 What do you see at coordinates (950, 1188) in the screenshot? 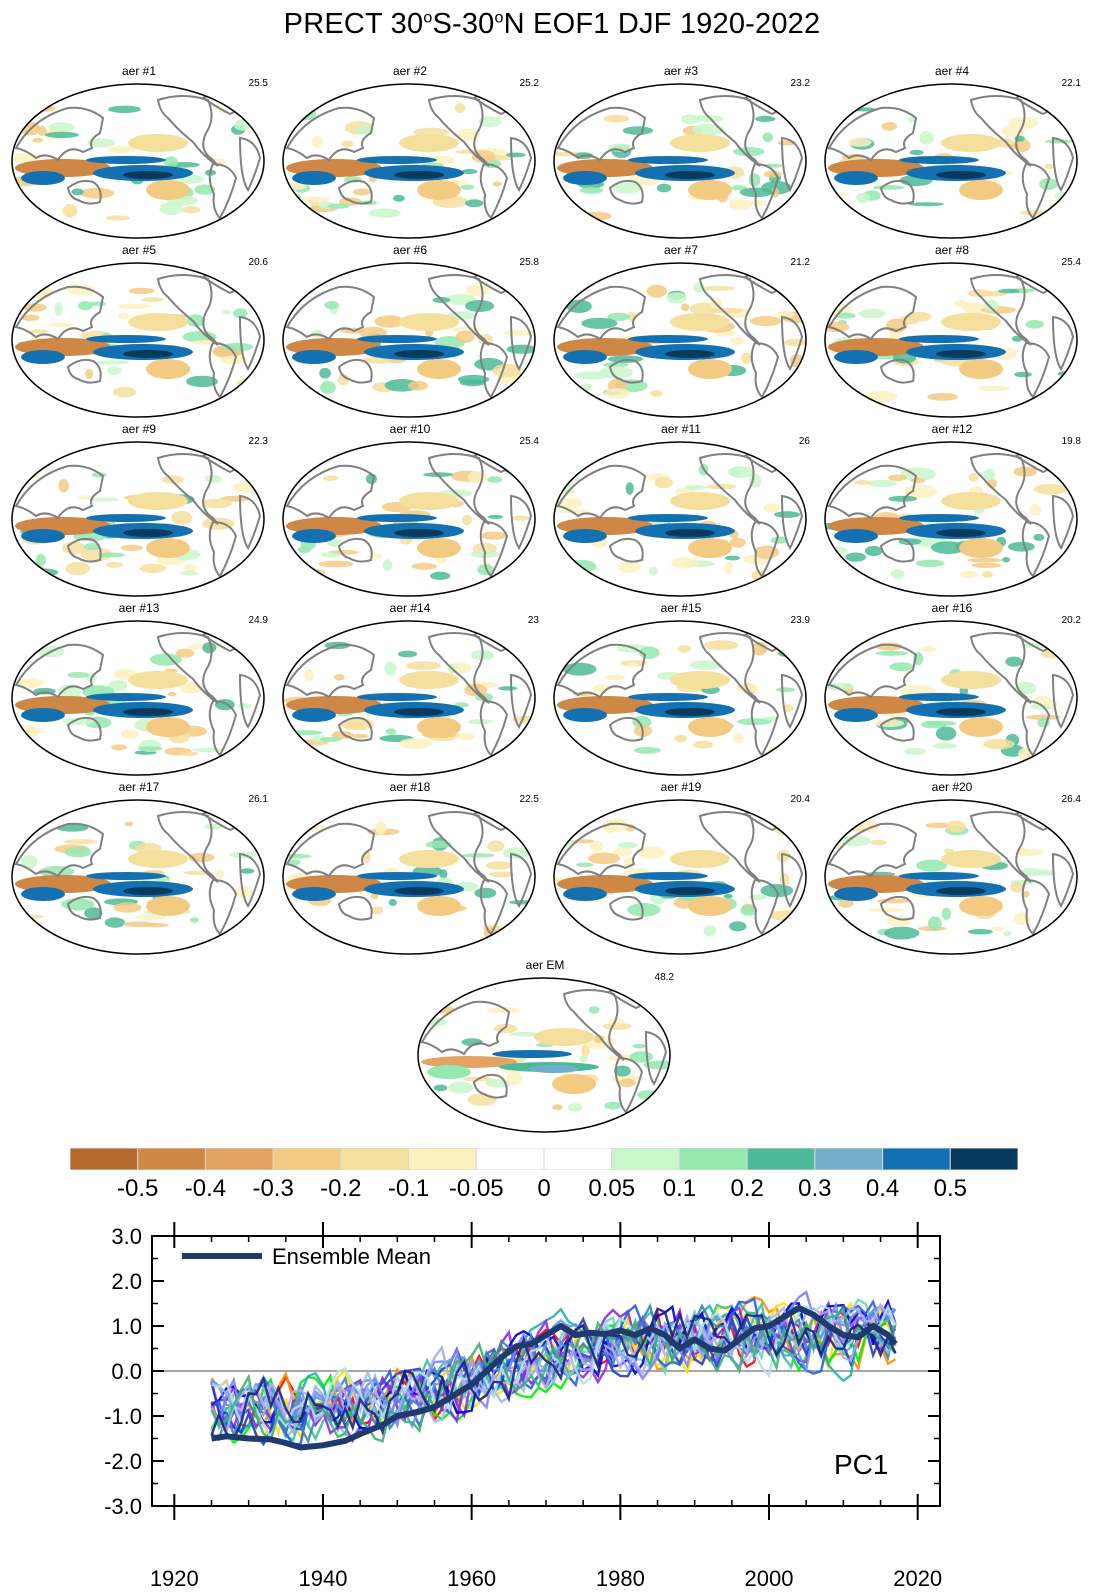
I see `colorbar-tick-label: 0.5` at bounding box center [950, 1188].